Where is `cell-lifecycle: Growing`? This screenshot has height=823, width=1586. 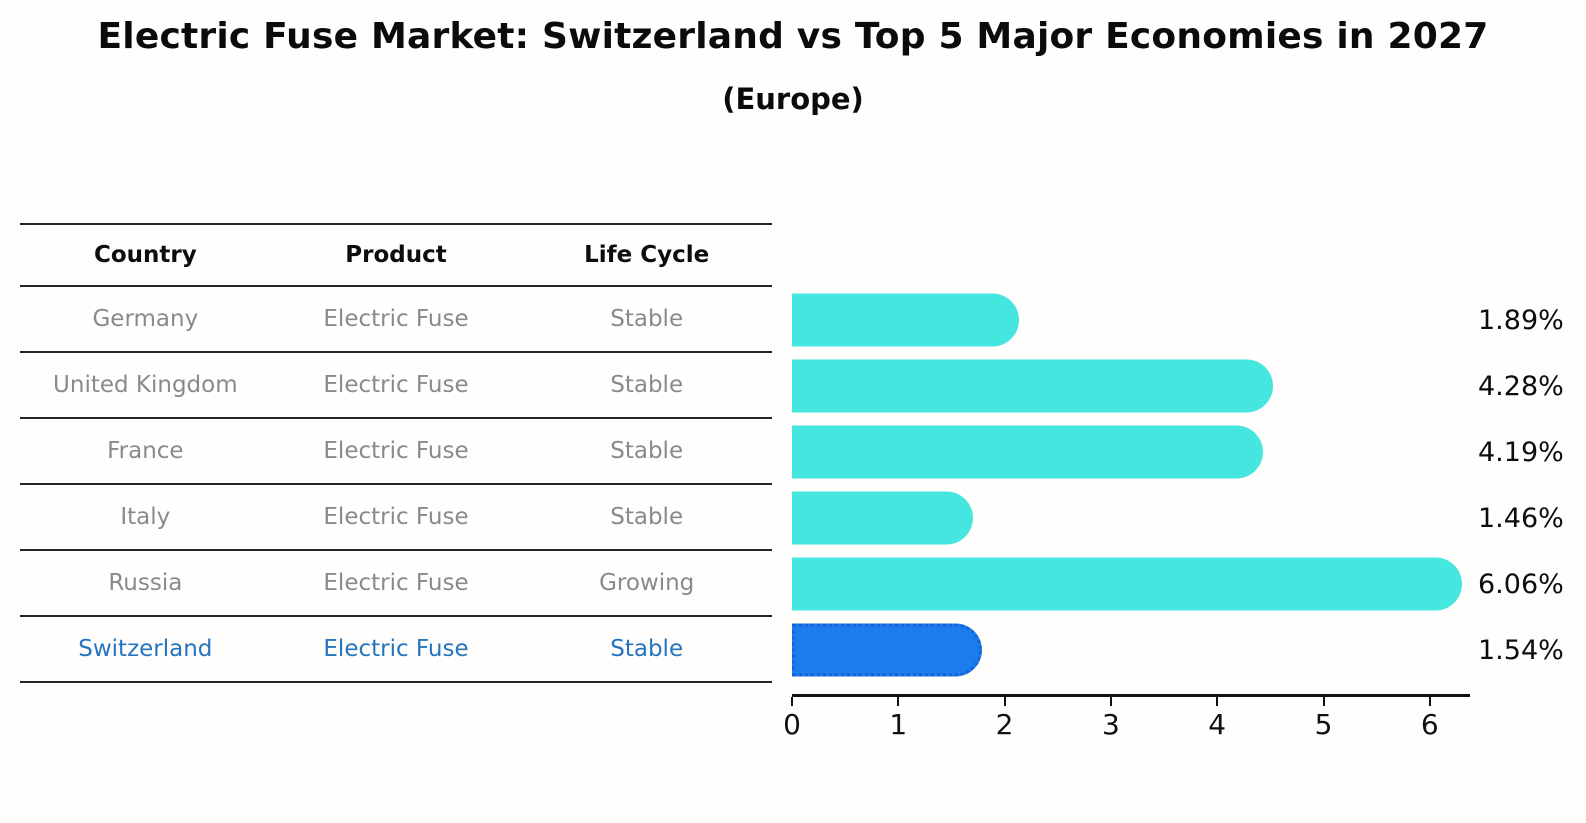
cell-lifecycle: Growing is located at coordinates (647, 583).